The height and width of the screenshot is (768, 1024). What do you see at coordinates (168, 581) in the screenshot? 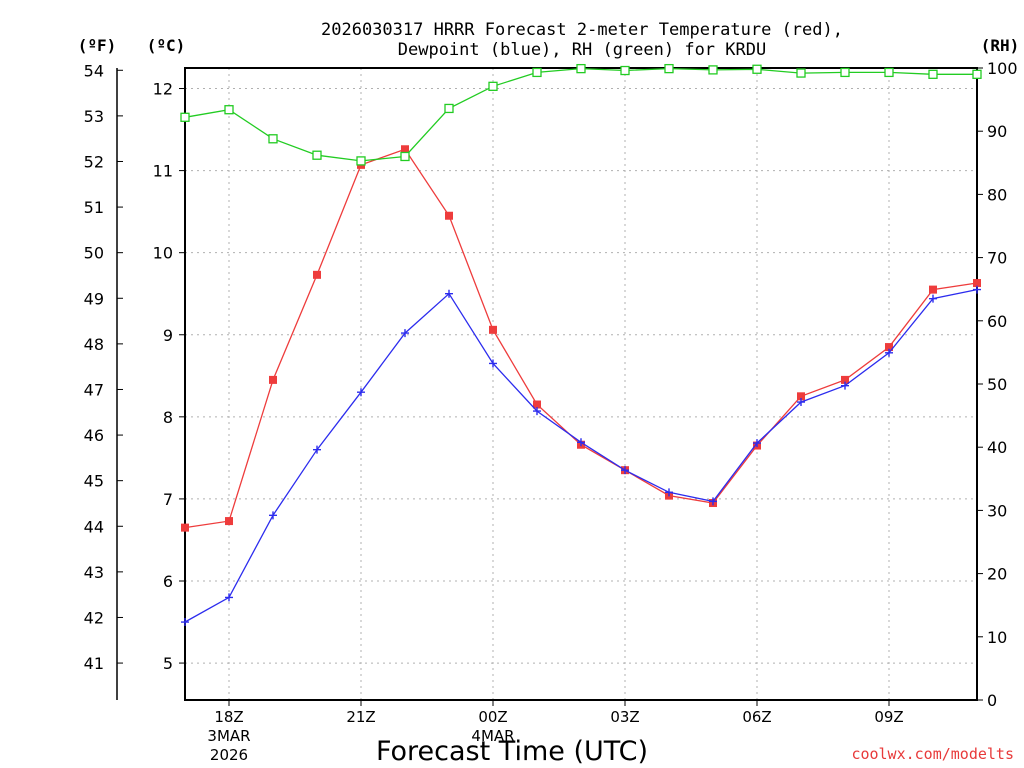
I see `celsius-tick-label: 6` at bounding box center [168, 581].